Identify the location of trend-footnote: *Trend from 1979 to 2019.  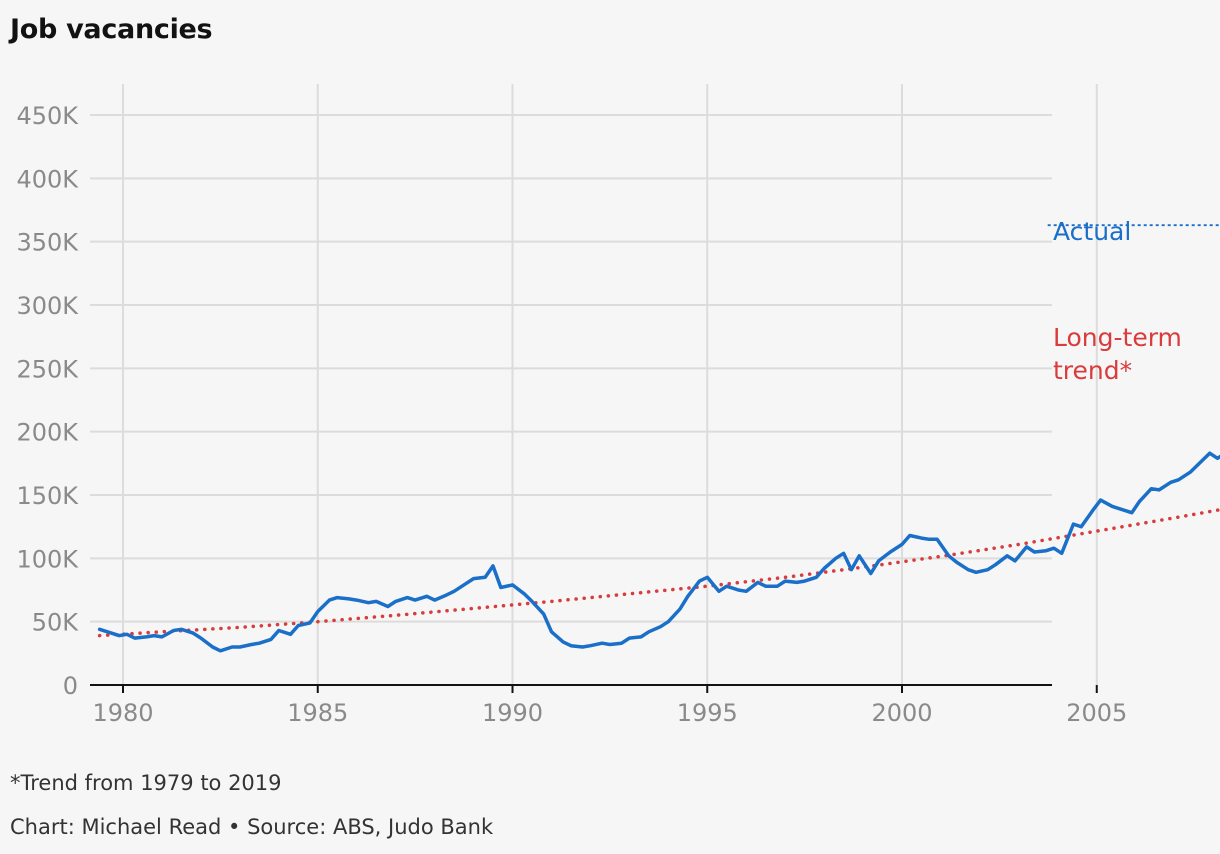
(146, 783).